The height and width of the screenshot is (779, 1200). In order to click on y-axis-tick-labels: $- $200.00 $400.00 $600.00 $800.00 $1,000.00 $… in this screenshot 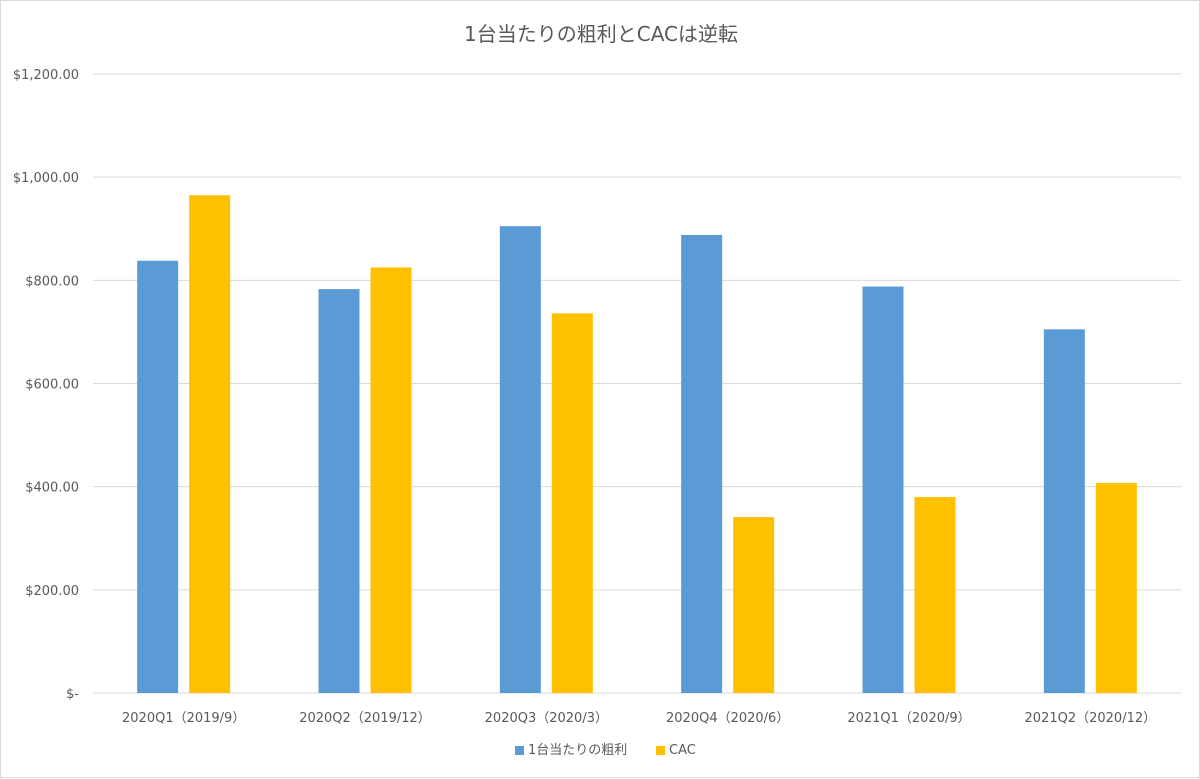, I will do `click(46, 385)`.